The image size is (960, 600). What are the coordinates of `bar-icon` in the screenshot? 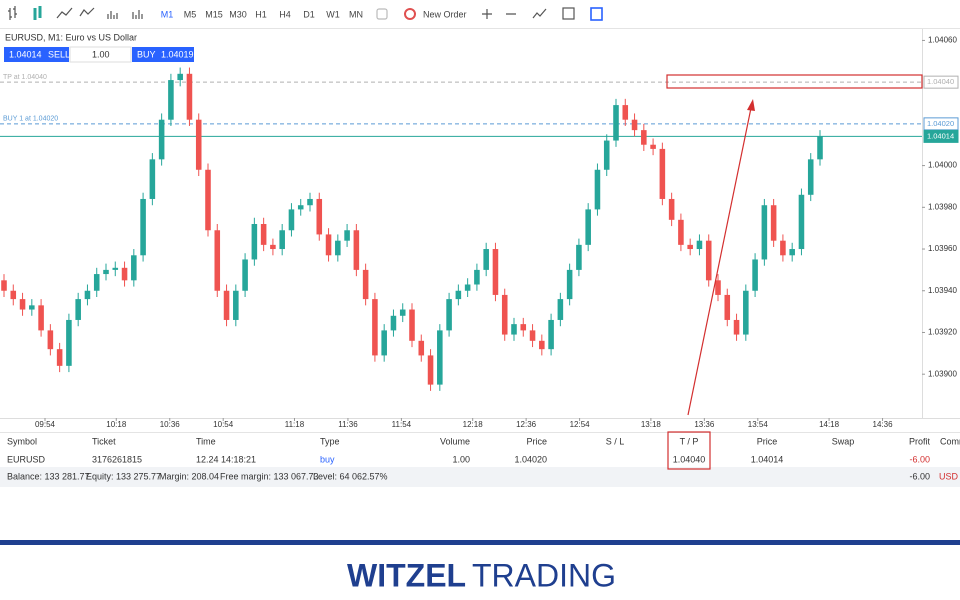 It's located at (12, 13).